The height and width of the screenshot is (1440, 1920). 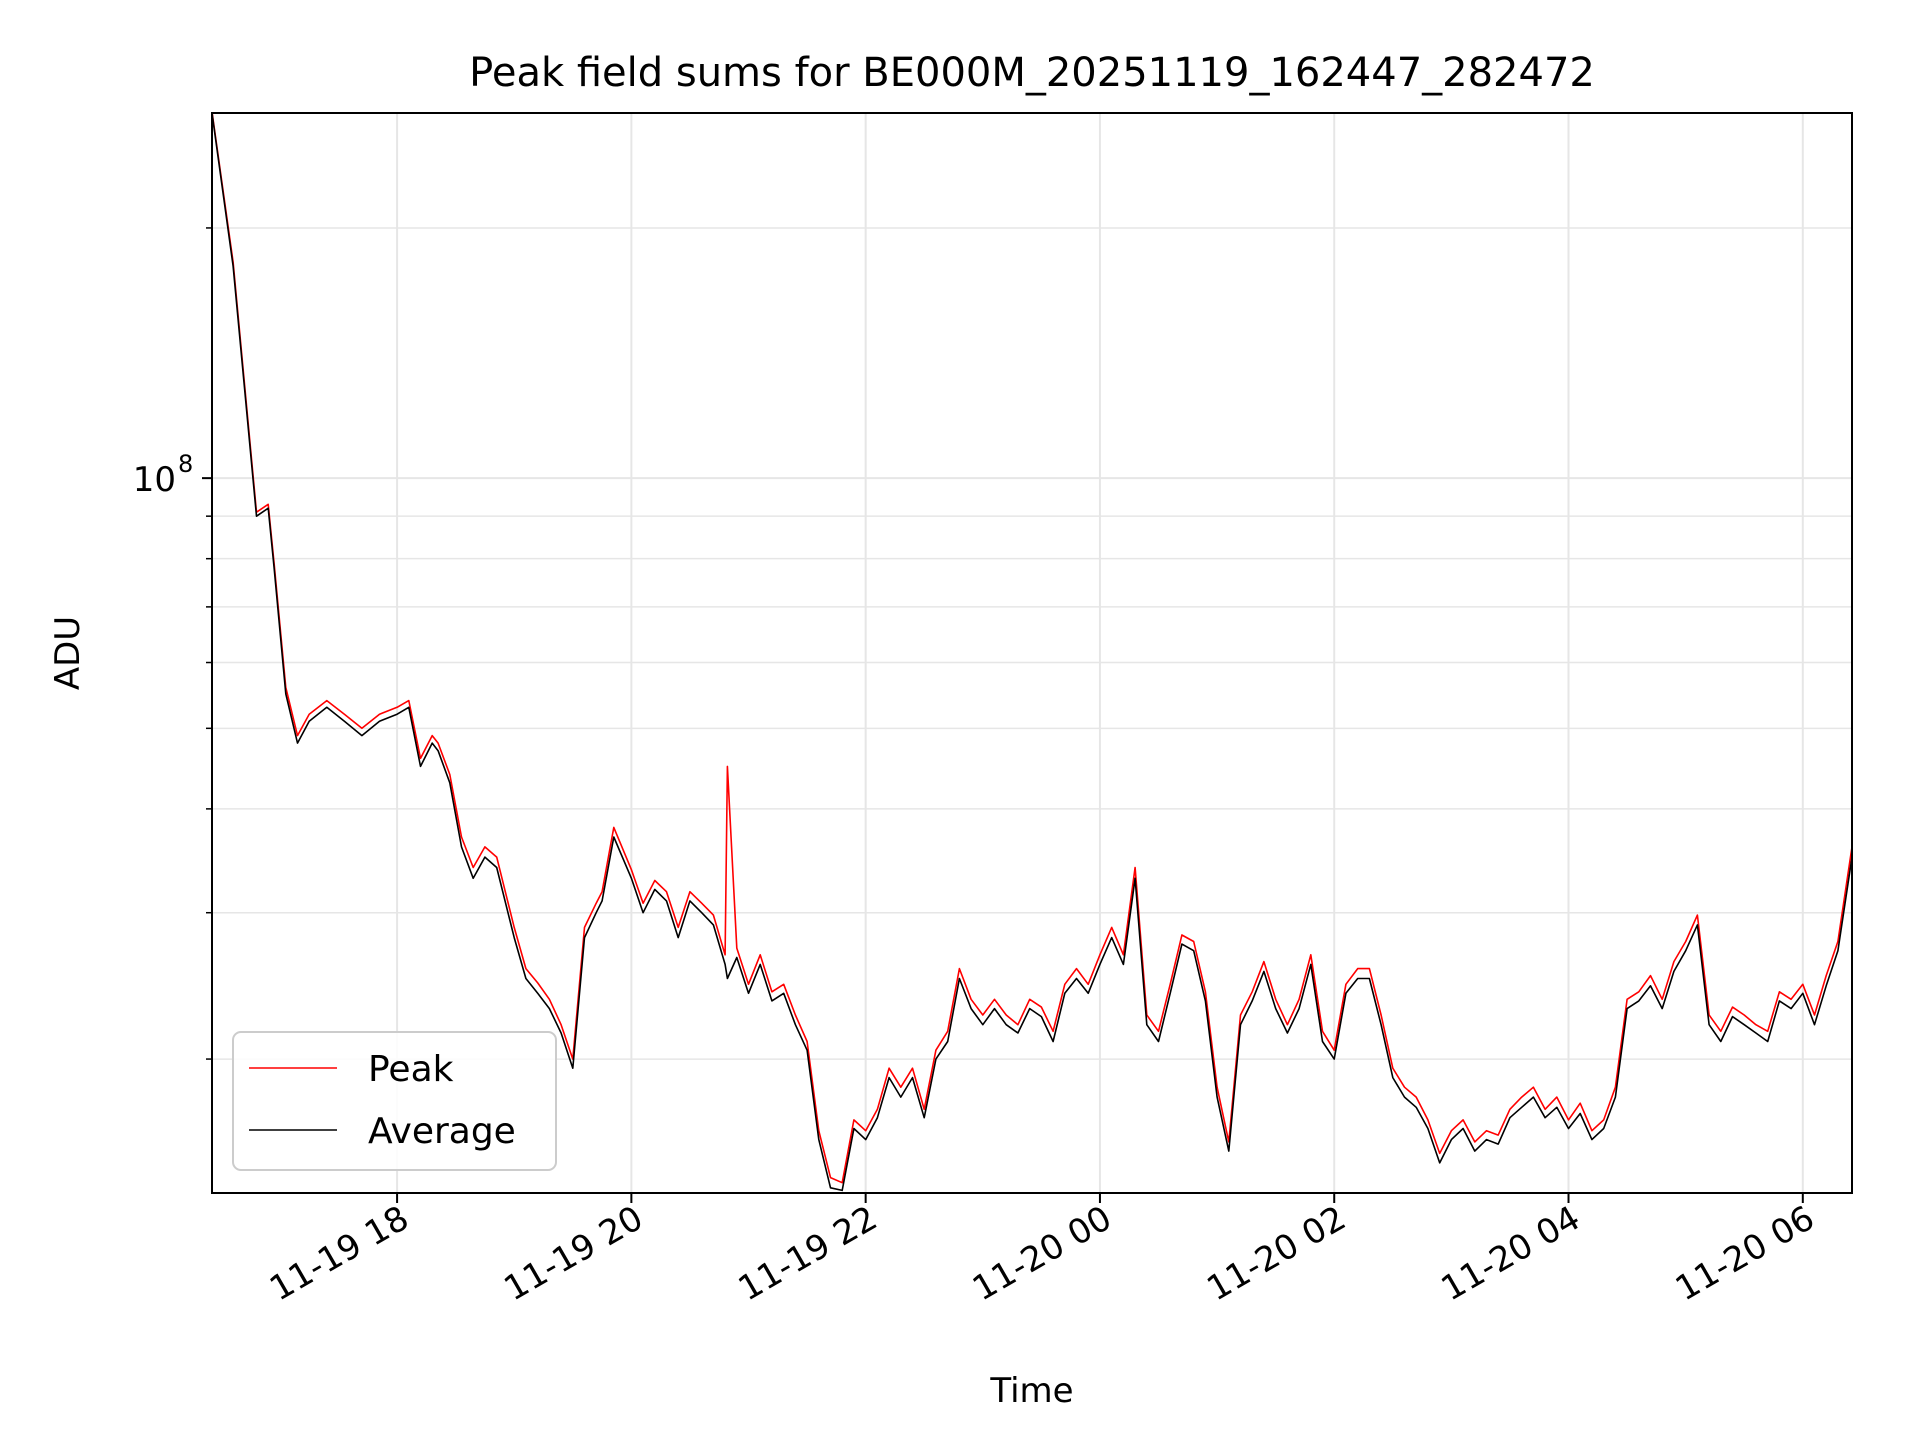 I want to click on x-tick-label: 11-19 20, so click(x=573, y=1253).